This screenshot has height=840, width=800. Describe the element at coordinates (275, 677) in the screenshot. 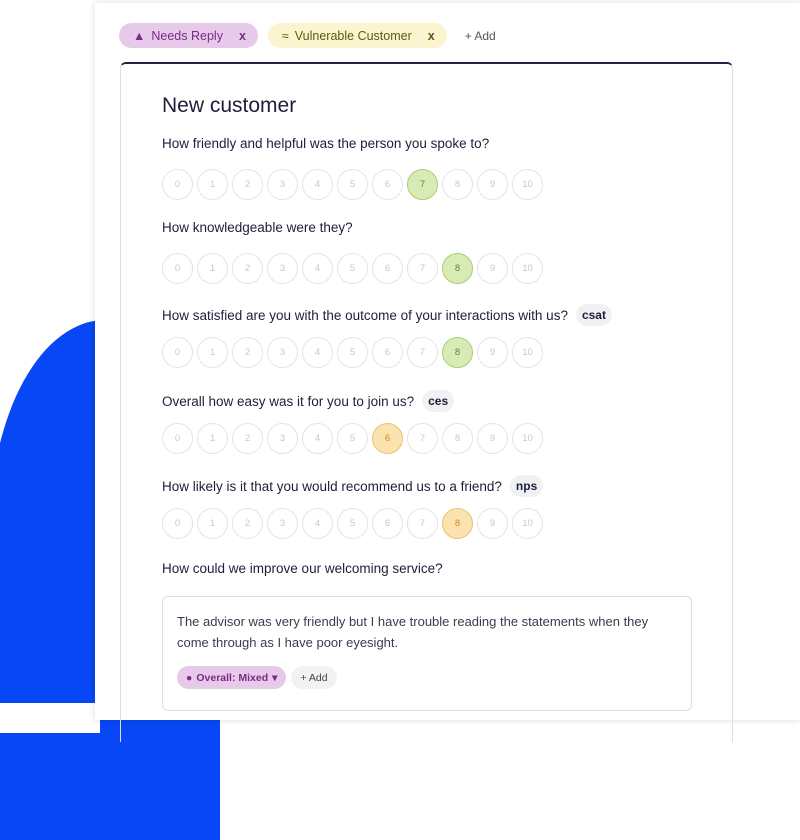

I see `chevron-down-icon: ▾` at that location.